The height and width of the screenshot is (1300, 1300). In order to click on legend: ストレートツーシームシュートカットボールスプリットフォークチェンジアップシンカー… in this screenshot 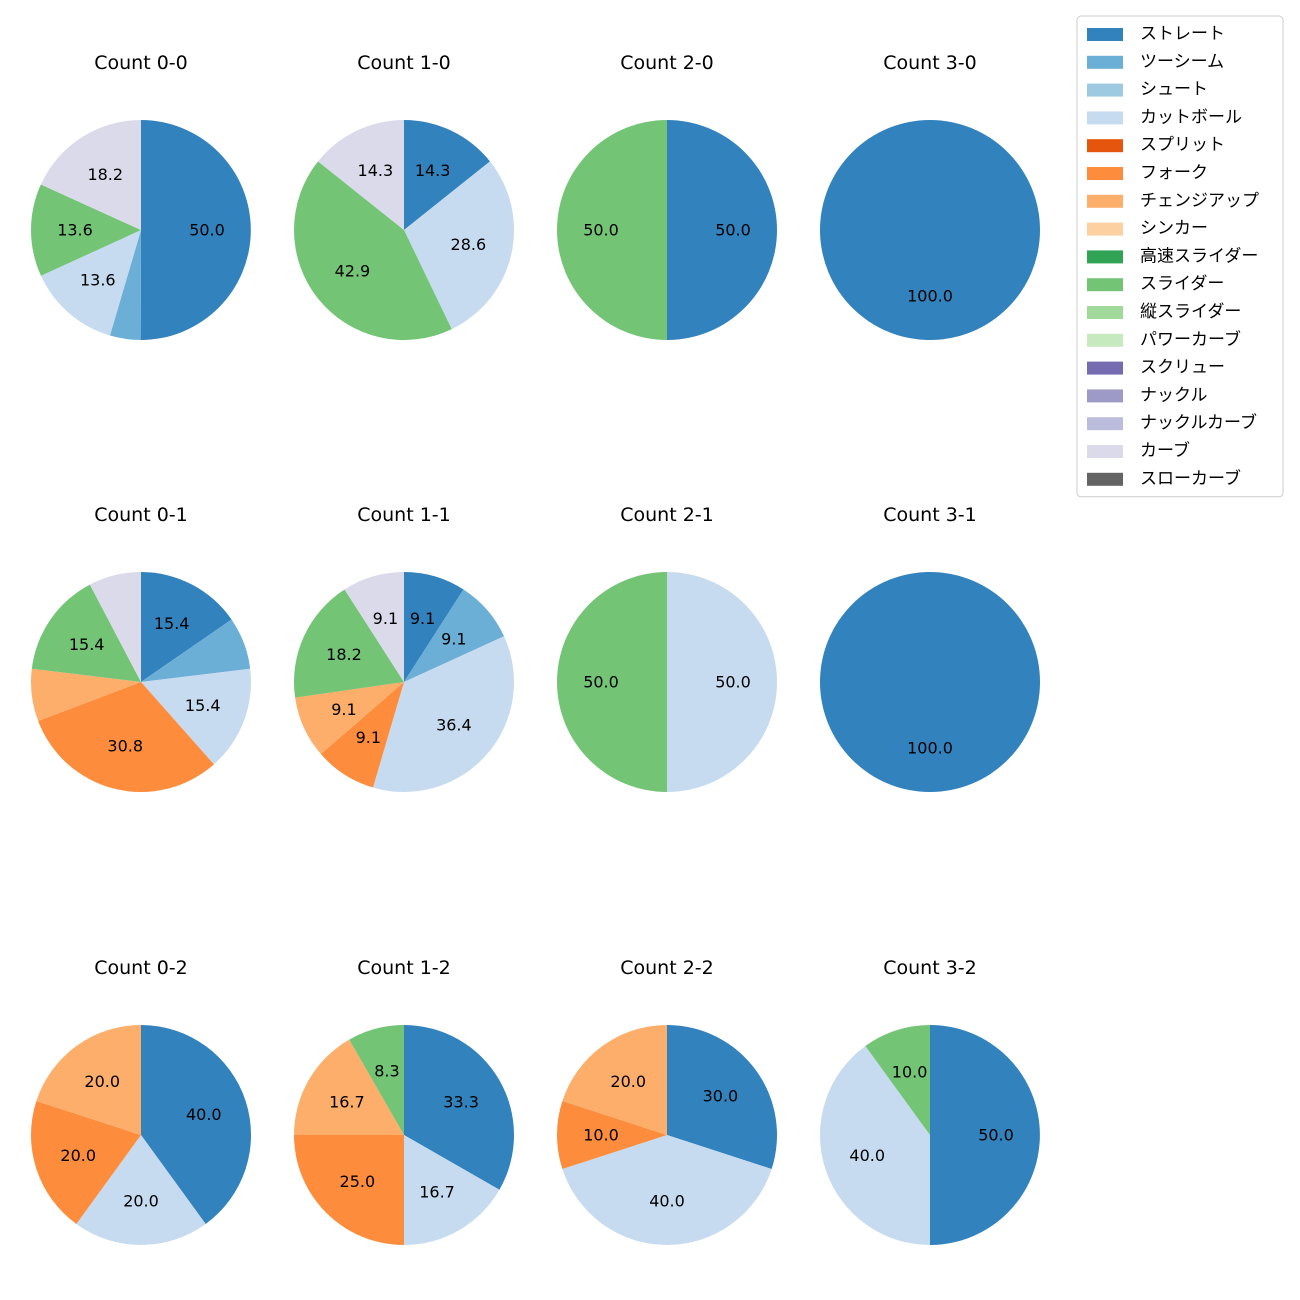, I will do `click(1180, 256)`.